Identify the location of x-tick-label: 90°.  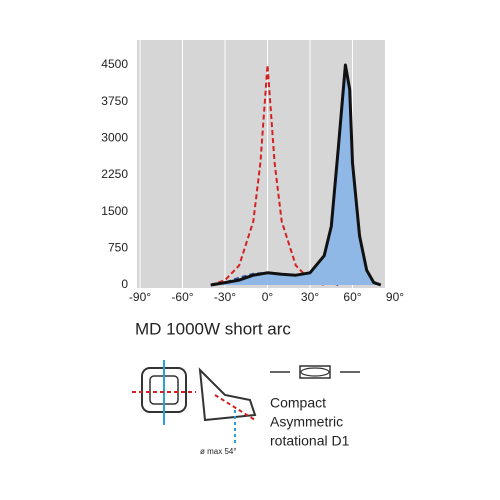
(395, 297).